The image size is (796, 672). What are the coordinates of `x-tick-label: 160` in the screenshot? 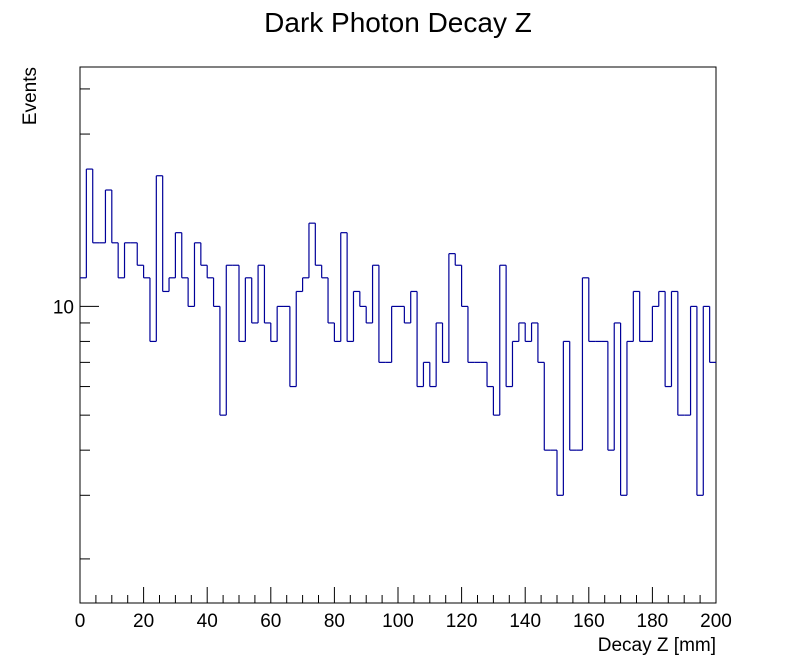 It's located at (589, 621).